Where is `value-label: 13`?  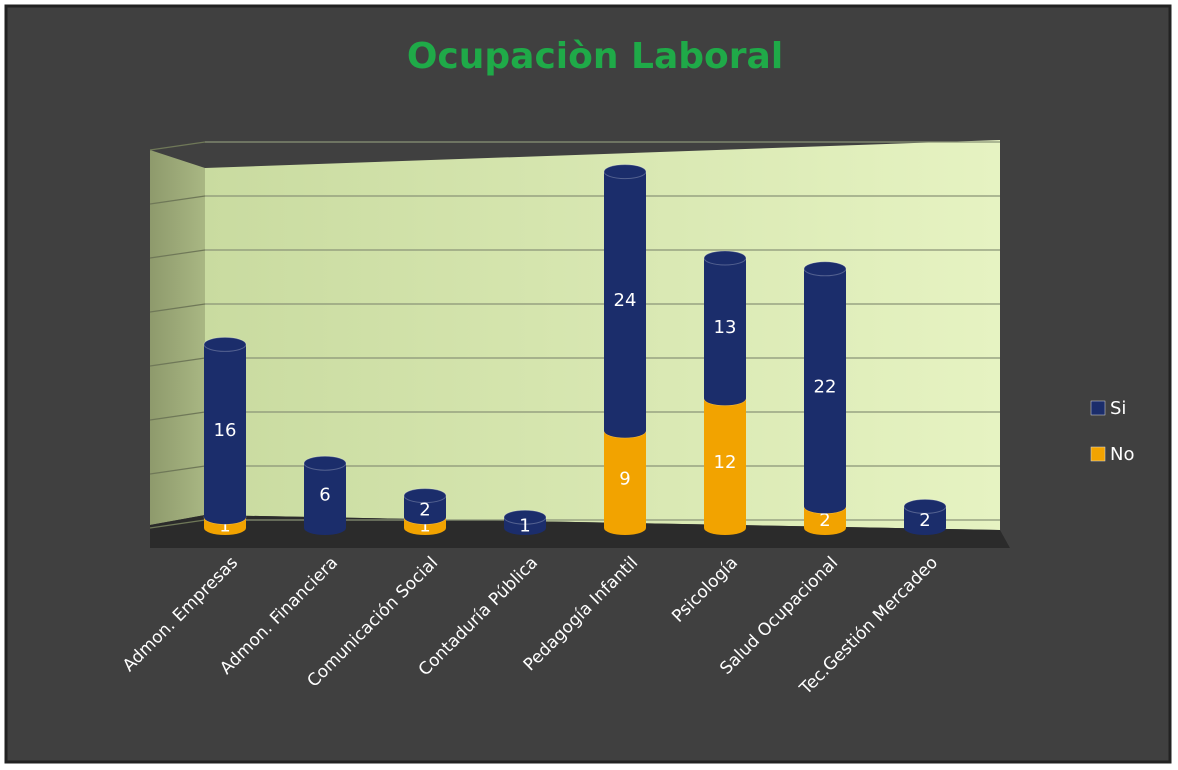
value-label: 13 is located at coordinates (725, 327).